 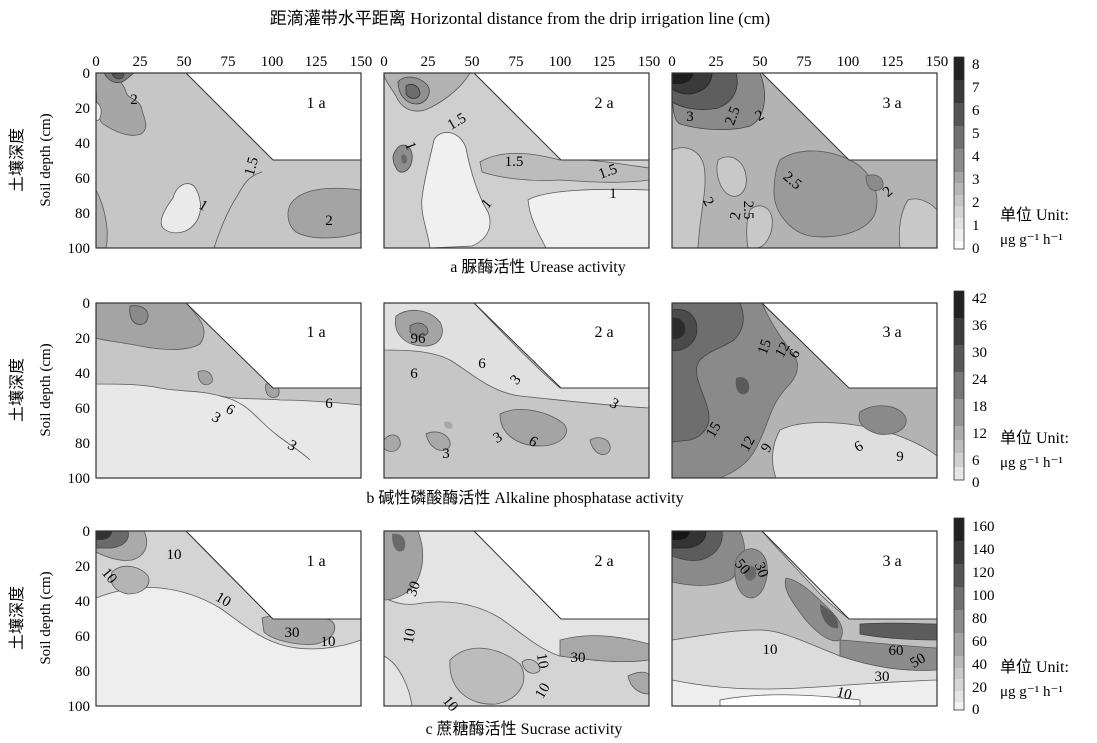 What do you see at coordinates (804, 390) in the screenshot?
I see `panel-b3: 3 a 15 12 6 15 12 9 6 9` at bounding box center [804, 390].